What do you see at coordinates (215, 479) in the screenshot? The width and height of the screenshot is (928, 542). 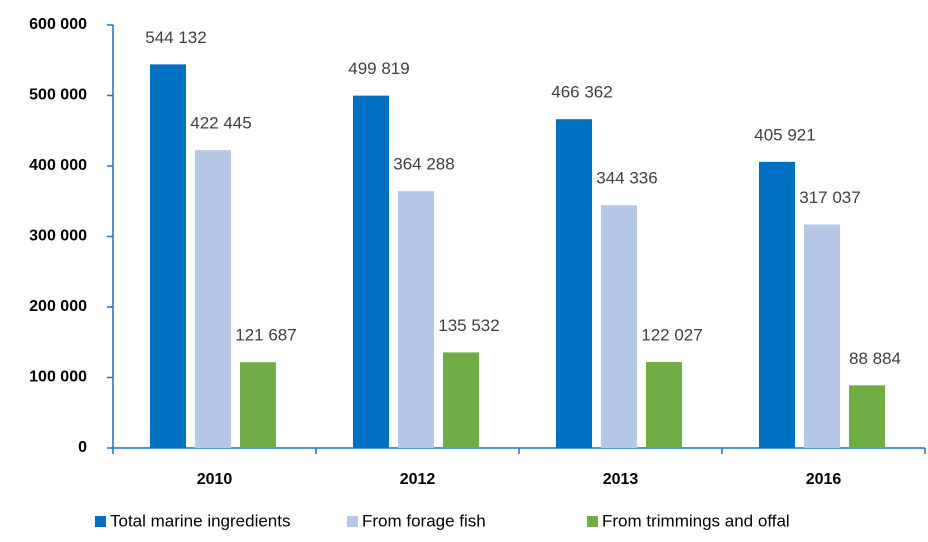 I see `x-tick-label: 2010` at bounding box center [215, 479].